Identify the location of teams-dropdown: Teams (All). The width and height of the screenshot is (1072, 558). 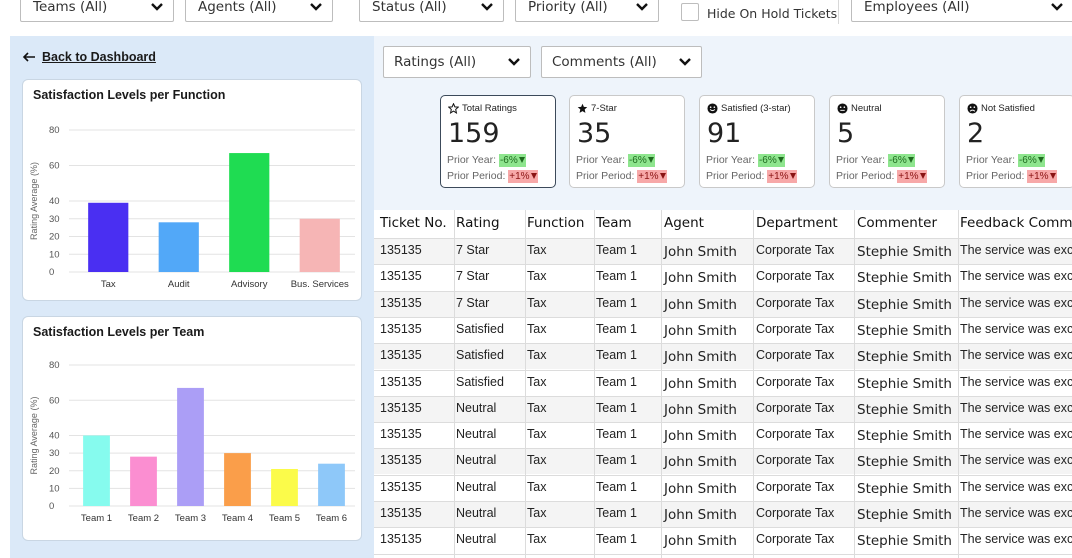
(97, 11).